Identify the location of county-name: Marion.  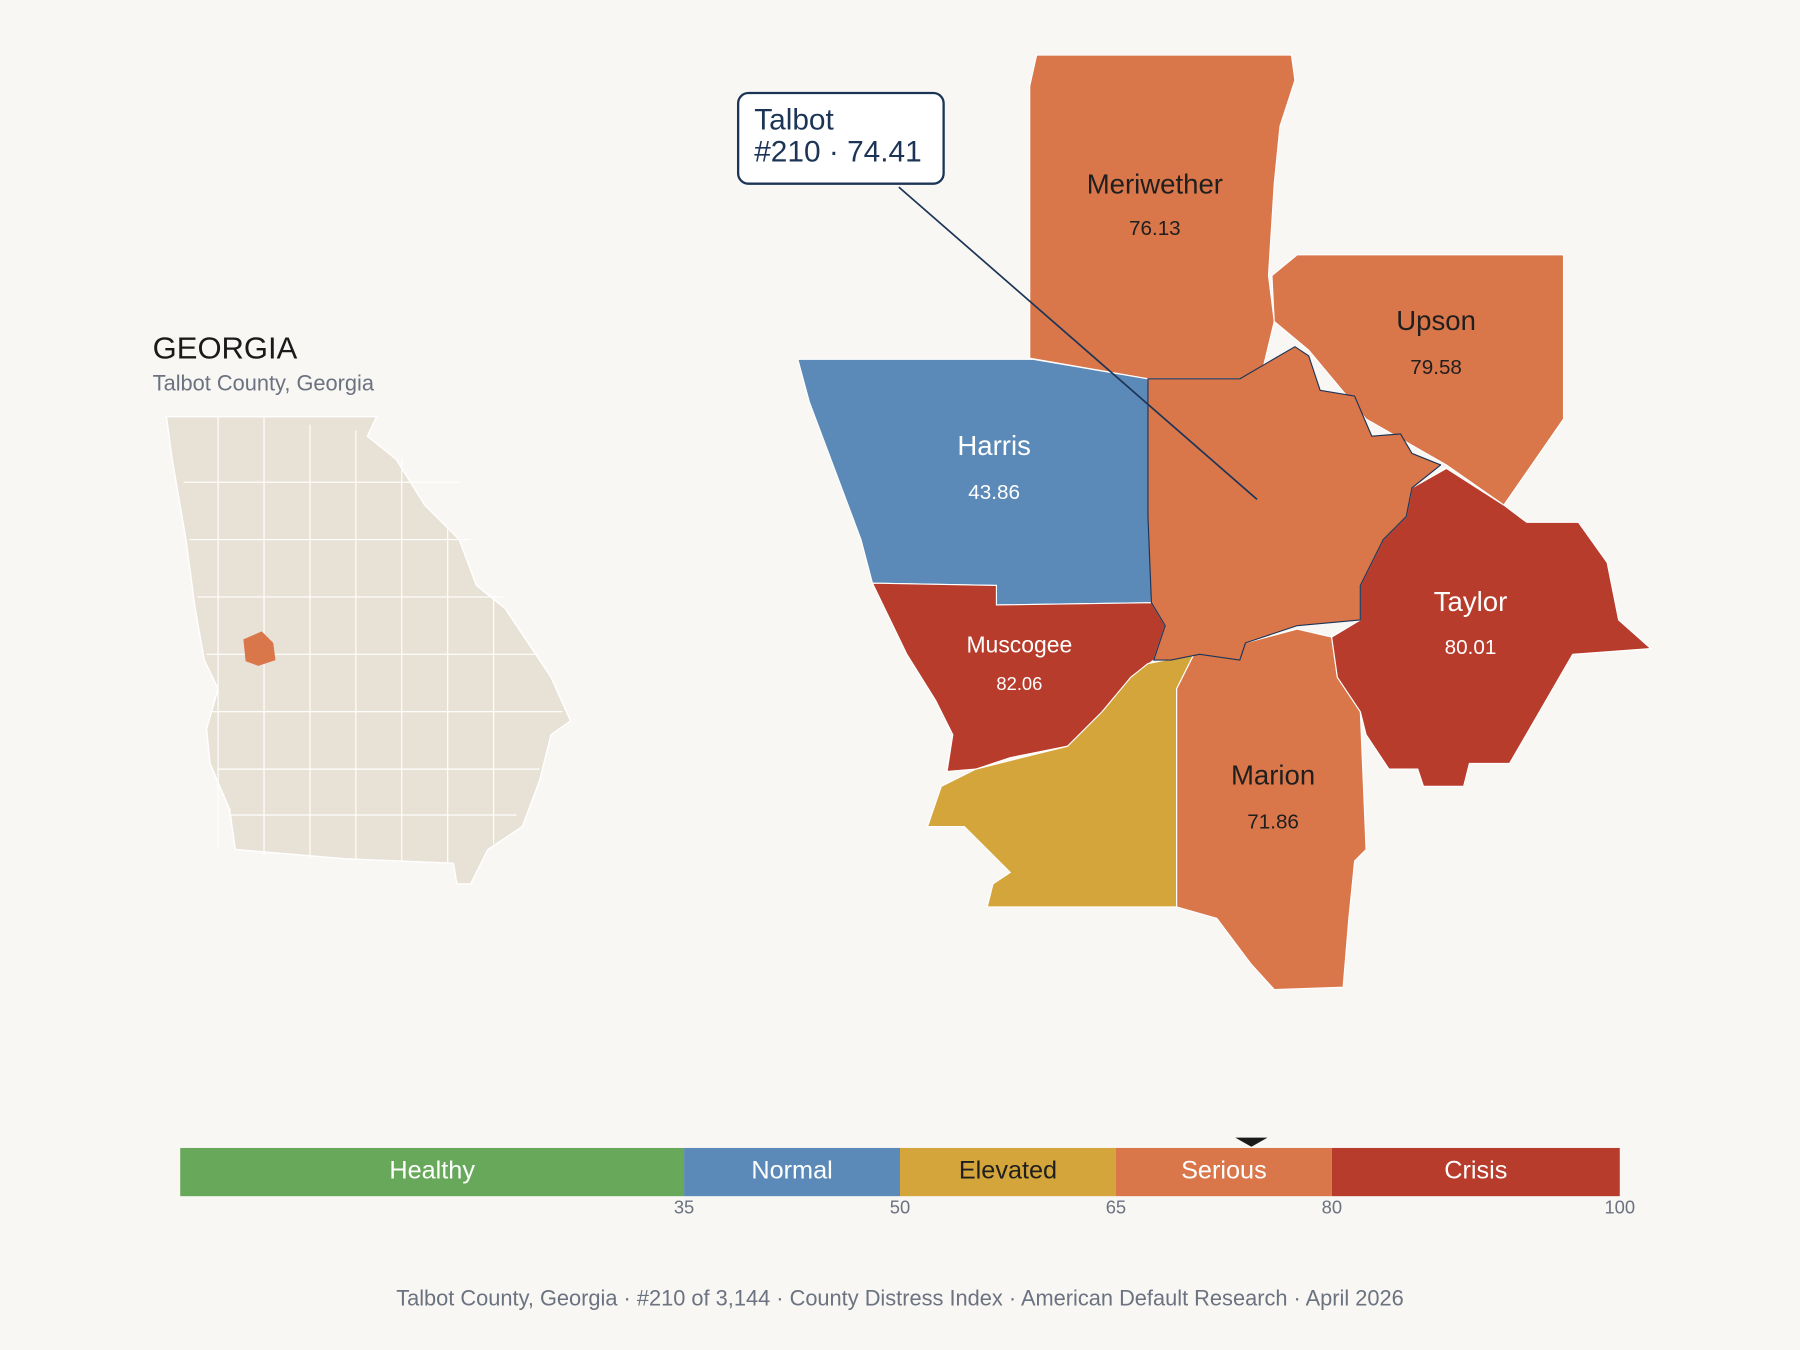
(1273, 774).